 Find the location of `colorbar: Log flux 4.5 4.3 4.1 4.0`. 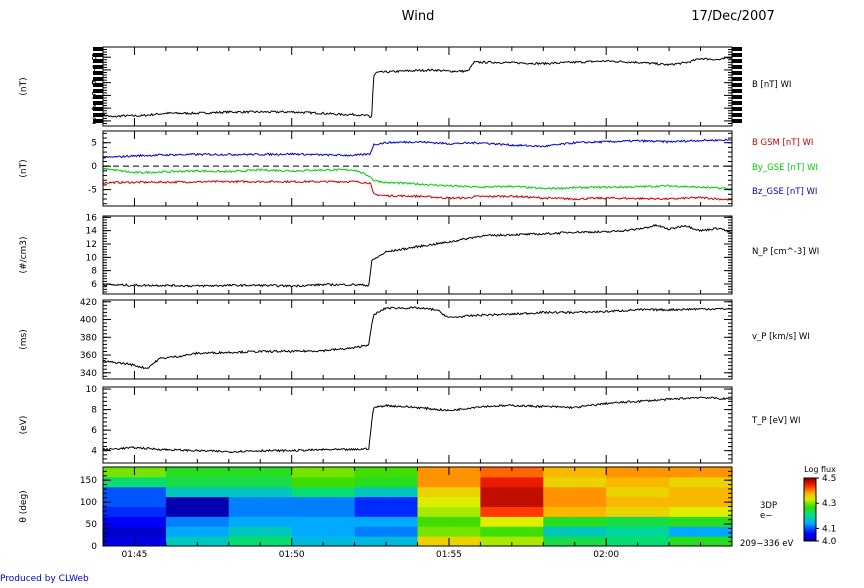

colorbar: Log flux 4.5 4.3 4.1 4.0 is located at coordinates (820, 506).